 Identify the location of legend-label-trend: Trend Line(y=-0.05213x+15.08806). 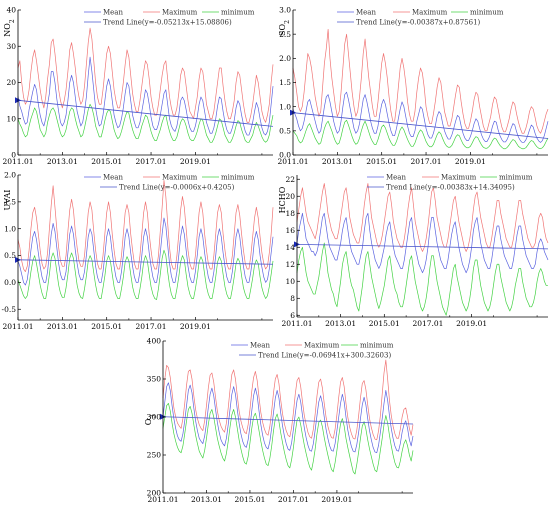
(167, 23).